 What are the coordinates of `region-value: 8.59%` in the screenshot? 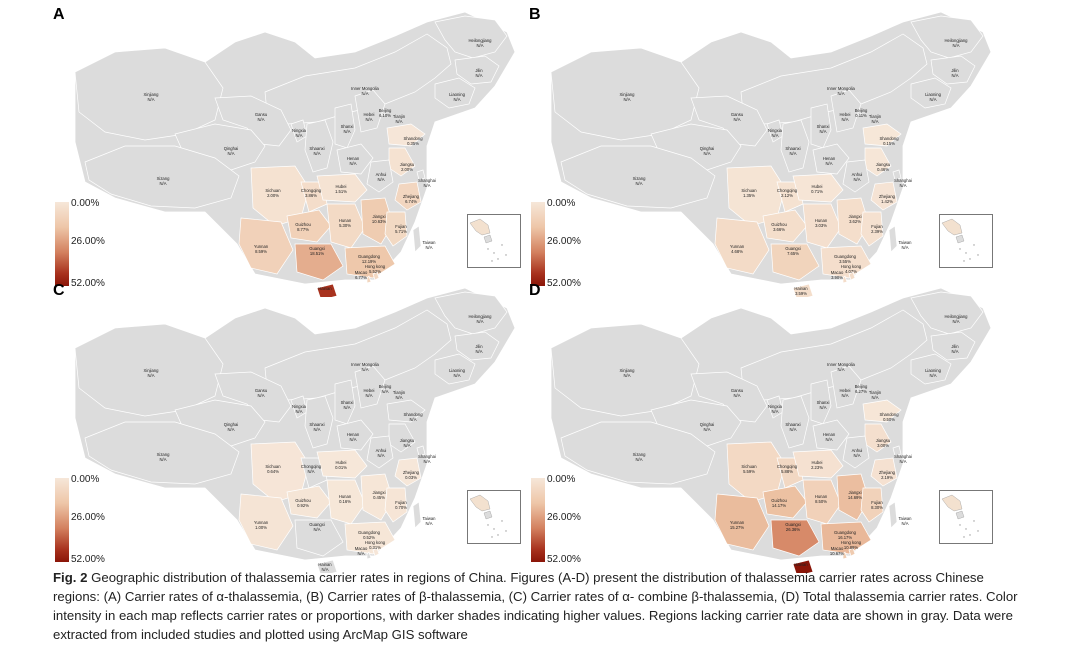 It's located at (261, 251).